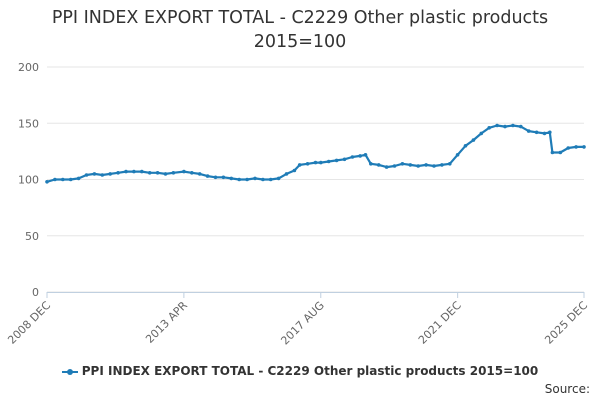 Image resolution: width=600 pixels, height=400 pixels. Describe the element at coordinates (300, 42) in the screenshot. I see `chart-title-line-2: 2015=100` at that location.